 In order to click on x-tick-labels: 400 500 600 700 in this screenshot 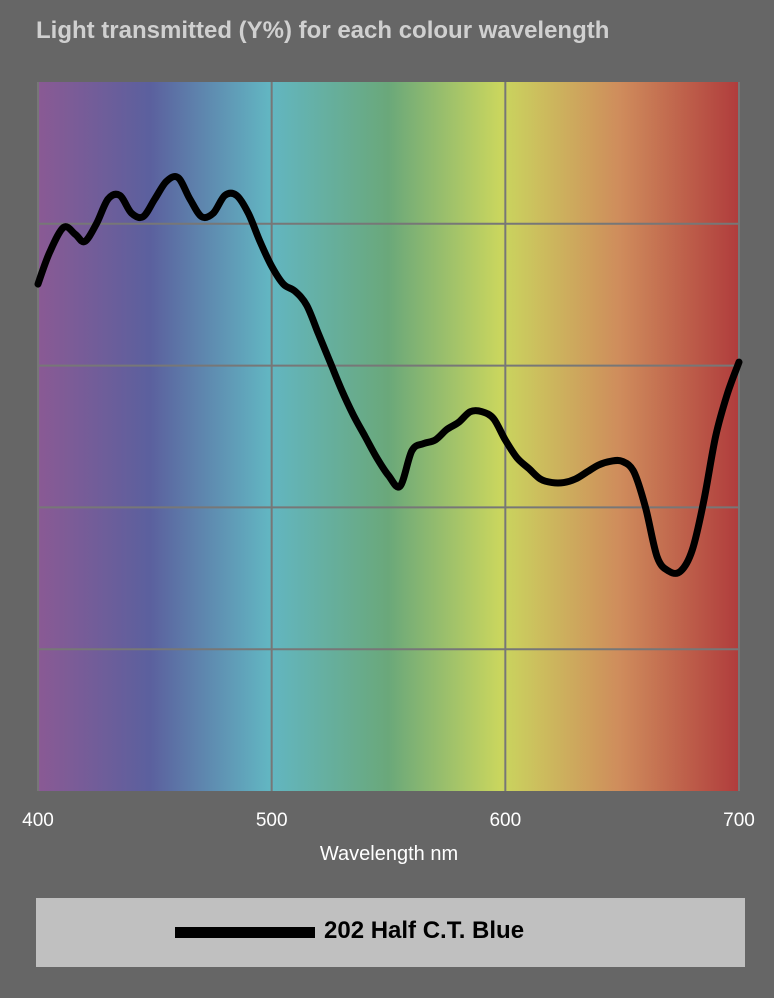, I will do `click(388, 820)`.